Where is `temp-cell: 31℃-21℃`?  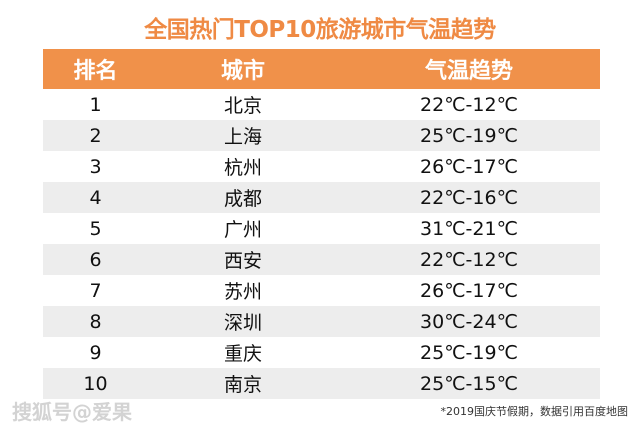
temp-cell: 31℃-21℃ is located at coordinates (469, 228).